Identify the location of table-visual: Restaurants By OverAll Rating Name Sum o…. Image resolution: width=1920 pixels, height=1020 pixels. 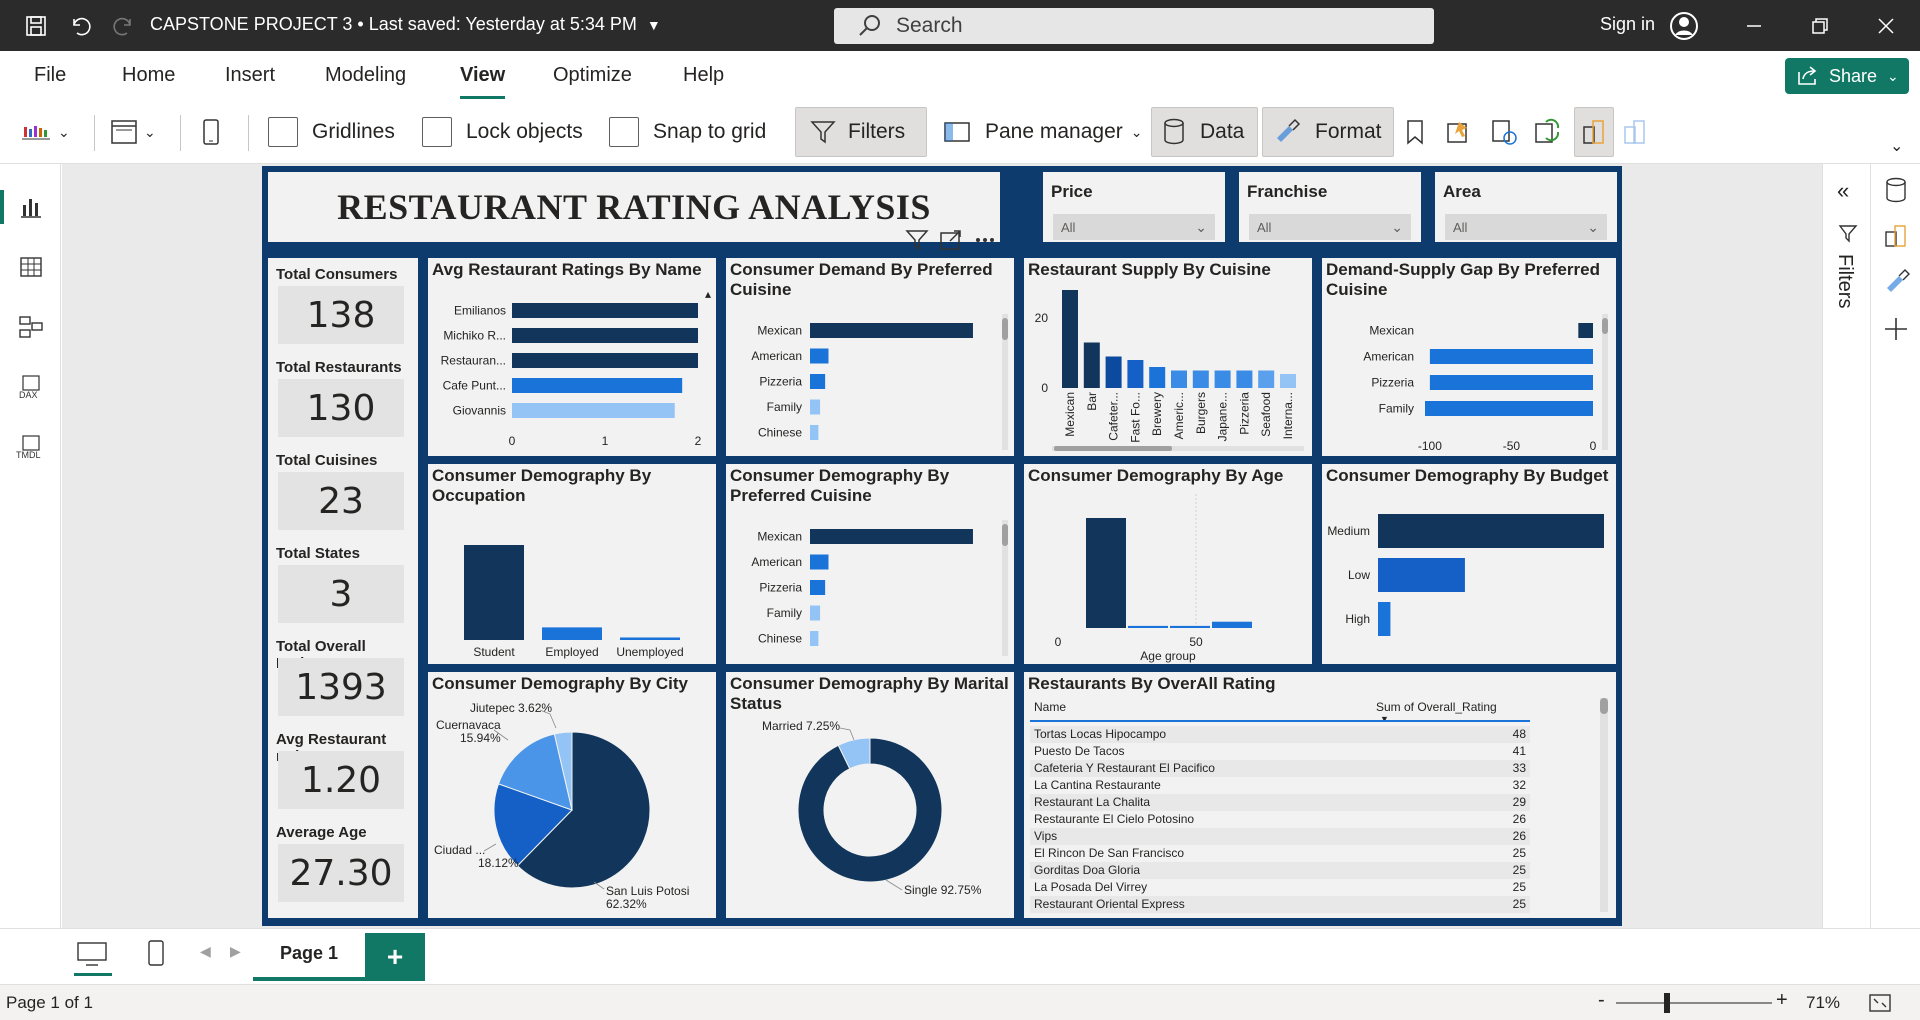
(1320, 795).